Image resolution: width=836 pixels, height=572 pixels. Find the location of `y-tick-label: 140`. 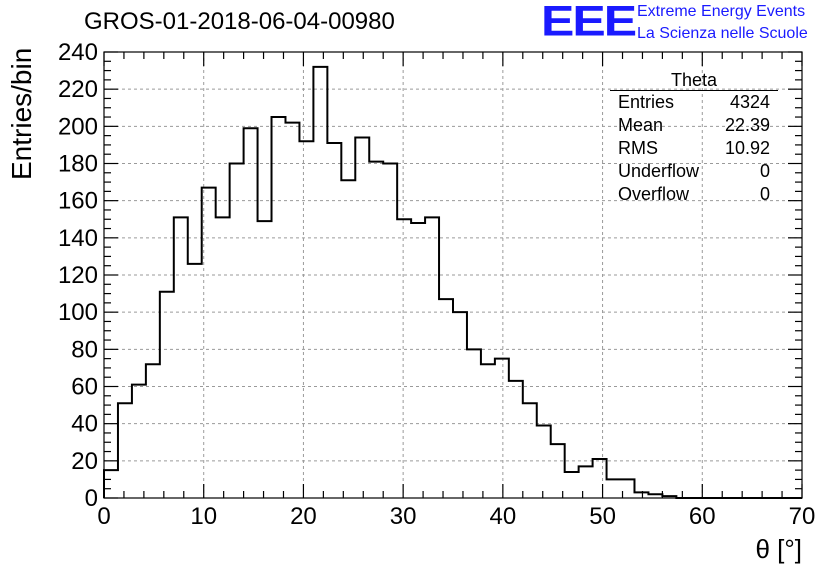

y-tick-label: 140 is located at coordinates (78, 238).